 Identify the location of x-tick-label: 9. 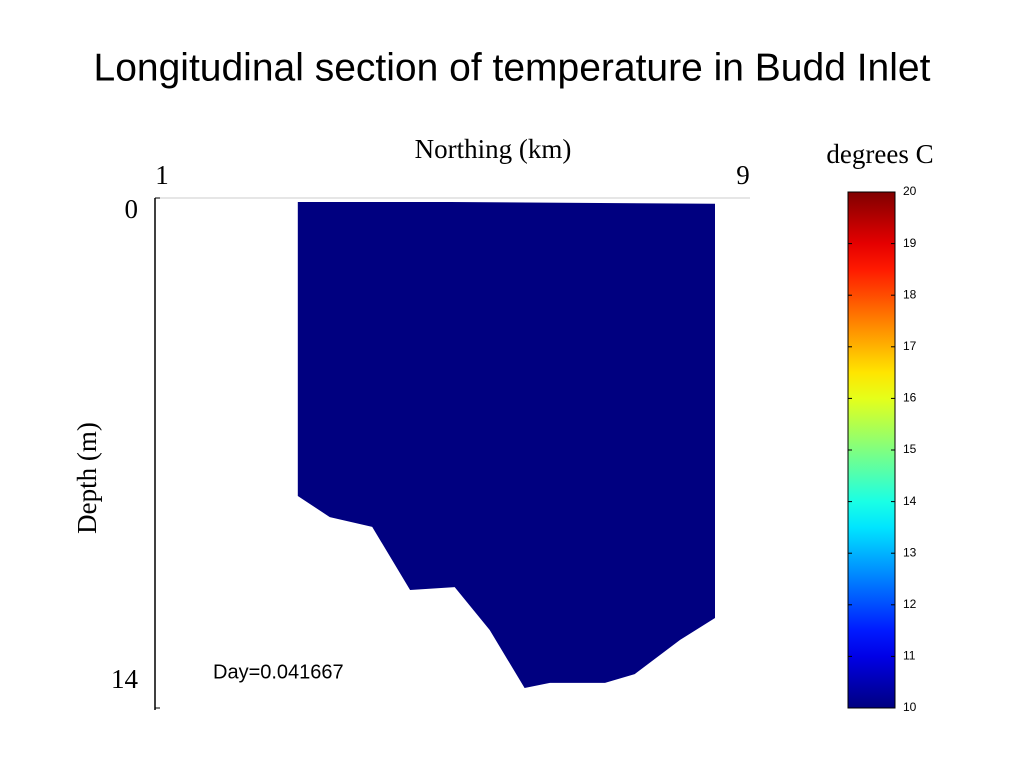
(743, 175).